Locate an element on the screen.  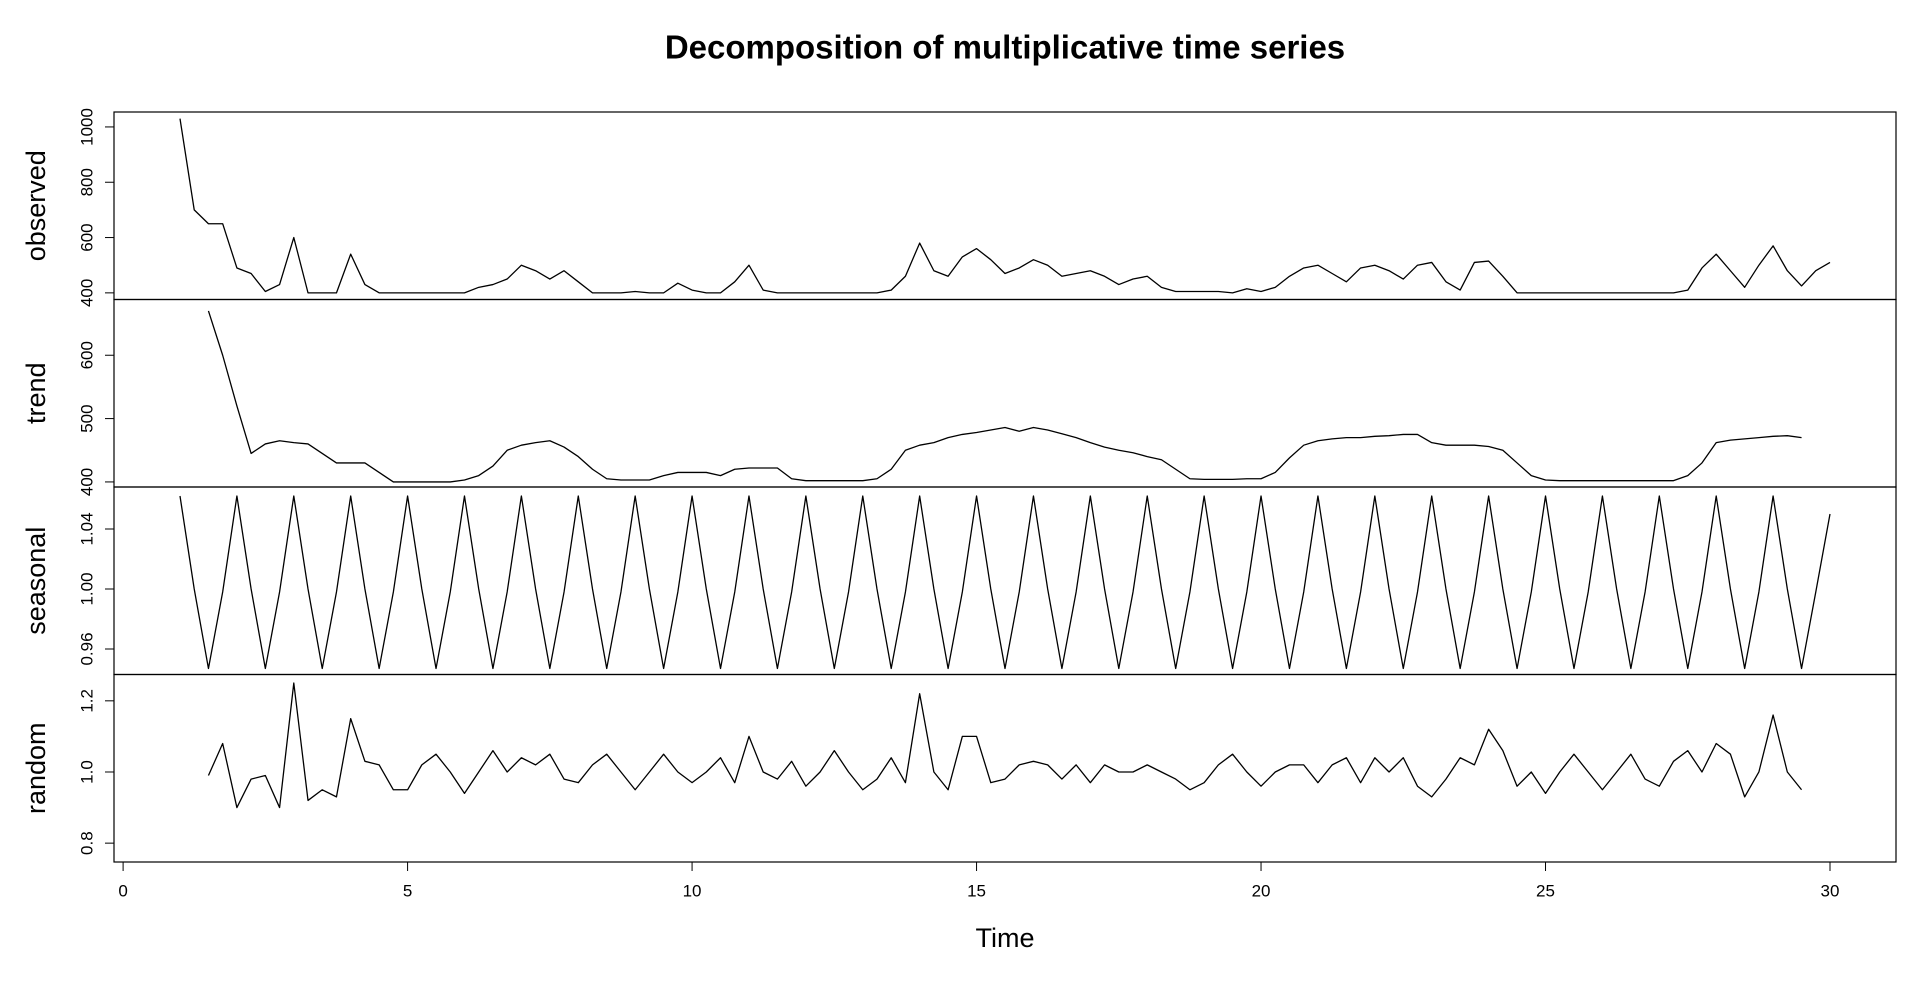
x-tick-label: 20 is located at coordinates (1261, 890).